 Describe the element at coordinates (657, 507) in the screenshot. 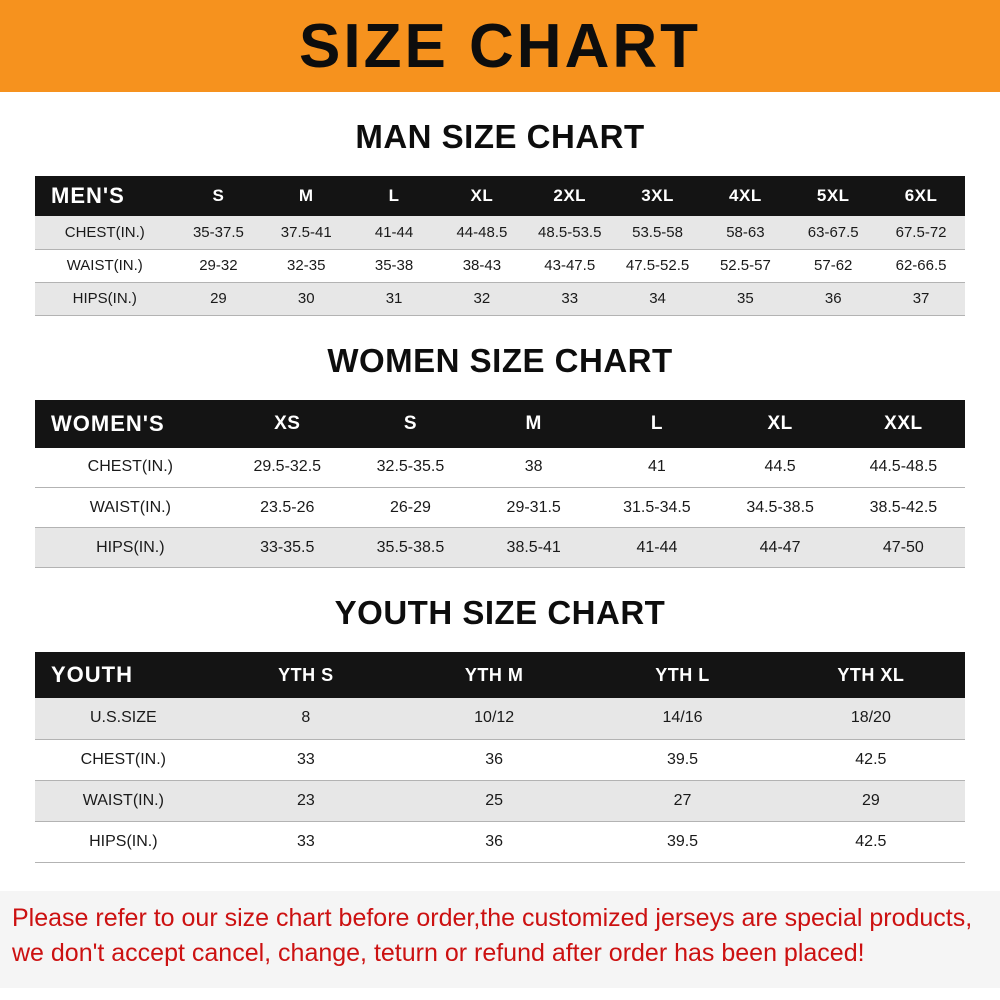

I see `size-value: 31.5-34.5` at that location.